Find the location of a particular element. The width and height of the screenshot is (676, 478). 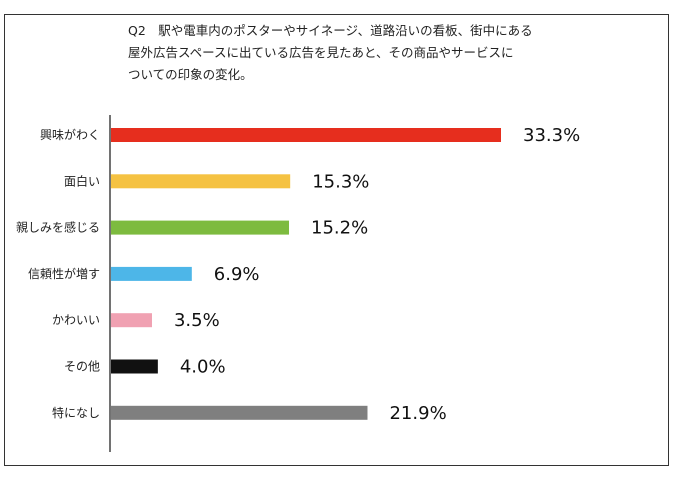

question-line-3: ついての印象の変化。 is located at coordinates (190, 74).